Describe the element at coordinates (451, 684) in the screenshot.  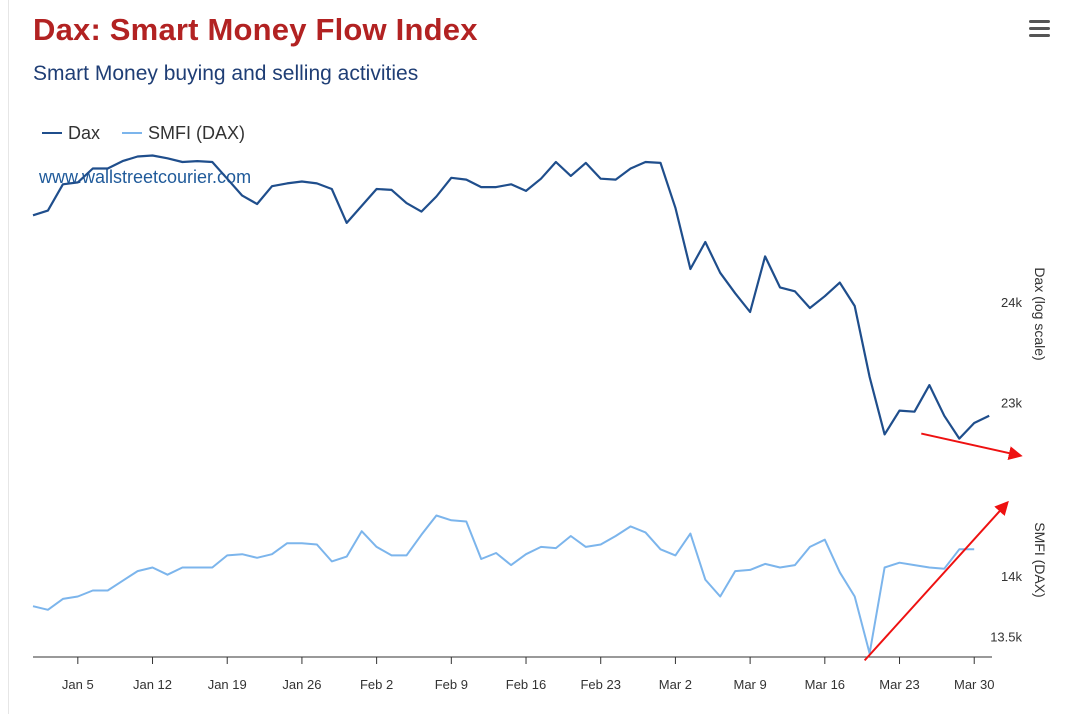
I see `x-tick-label: Feb 9` at that location.